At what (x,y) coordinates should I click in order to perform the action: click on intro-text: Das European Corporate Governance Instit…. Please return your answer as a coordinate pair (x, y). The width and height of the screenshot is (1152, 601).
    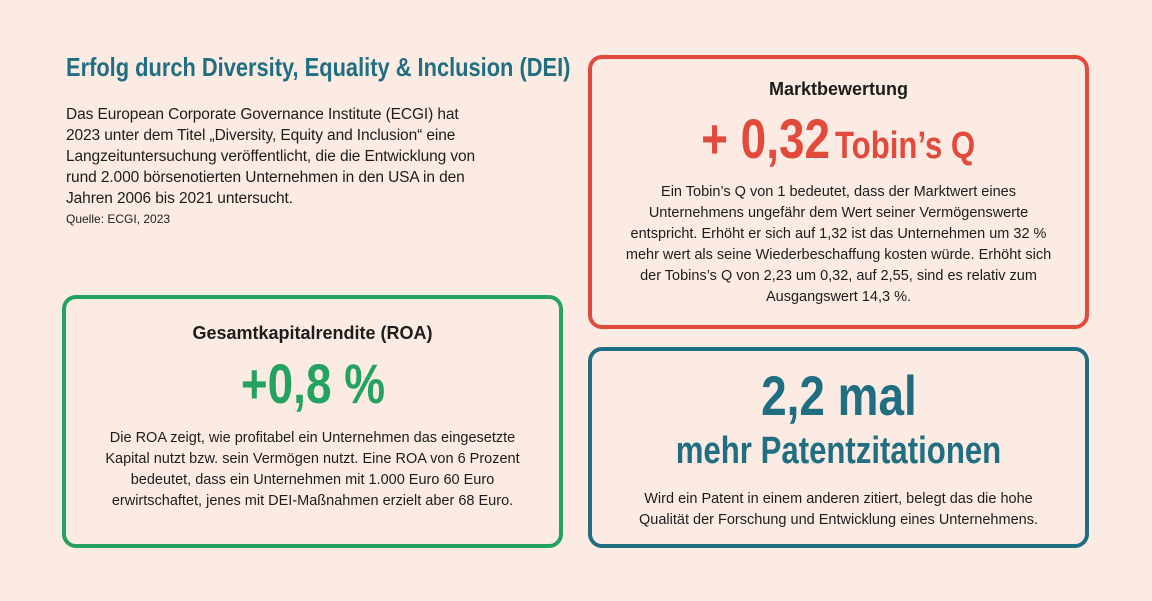
    Looking at the image, I should click on (271, 156).